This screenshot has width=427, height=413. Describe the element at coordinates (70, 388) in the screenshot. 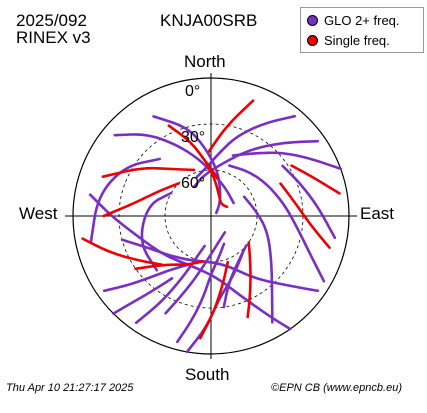

I see `timestamp: Thu Apr 10 21:27:17 2025` at that location.